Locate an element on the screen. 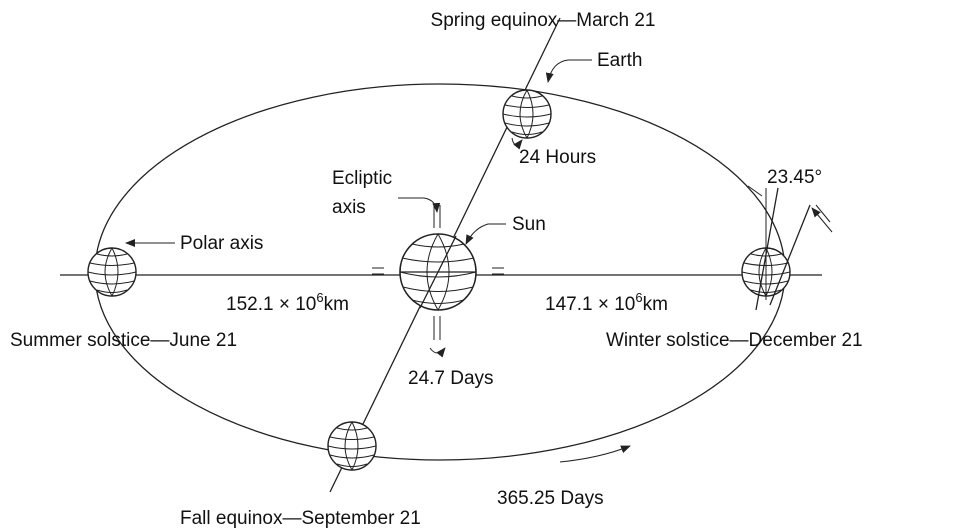  label: Polar axis is located at coordinates (221, 243).